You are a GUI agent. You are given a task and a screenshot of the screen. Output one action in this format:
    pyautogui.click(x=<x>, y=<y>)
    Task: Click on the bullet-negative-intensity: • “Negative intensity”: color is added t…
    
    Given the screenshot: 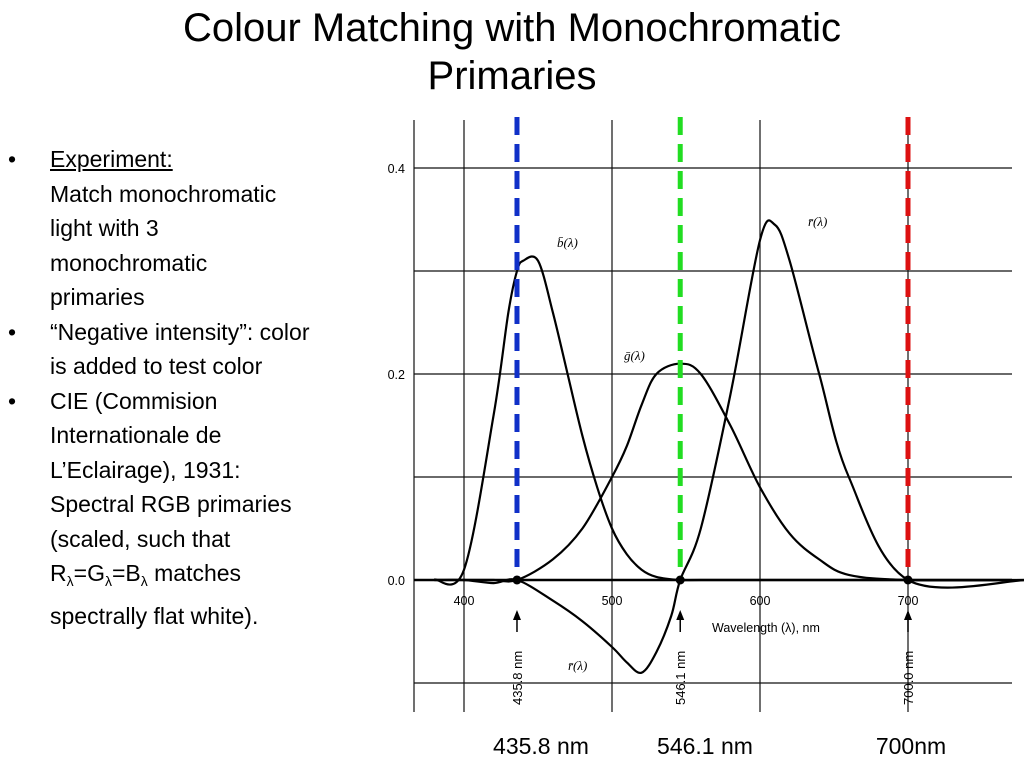 What is the action you would take?
    pyautogui.click(x=193, y=349)
    